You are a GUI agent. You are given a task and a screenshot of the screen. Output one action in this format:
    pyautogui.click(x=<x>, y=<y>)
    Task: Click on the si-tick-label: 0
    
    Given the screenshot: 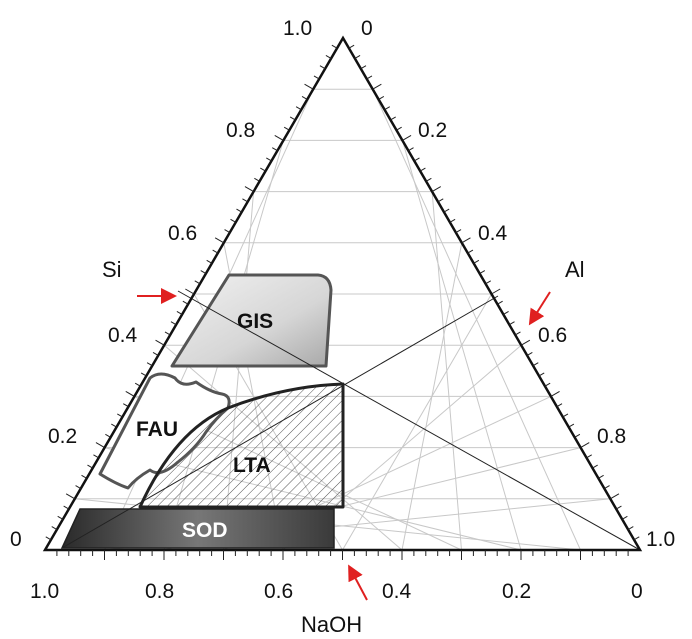 What is the action you would take?
    pyautogui.click(x=16, y=539)
    